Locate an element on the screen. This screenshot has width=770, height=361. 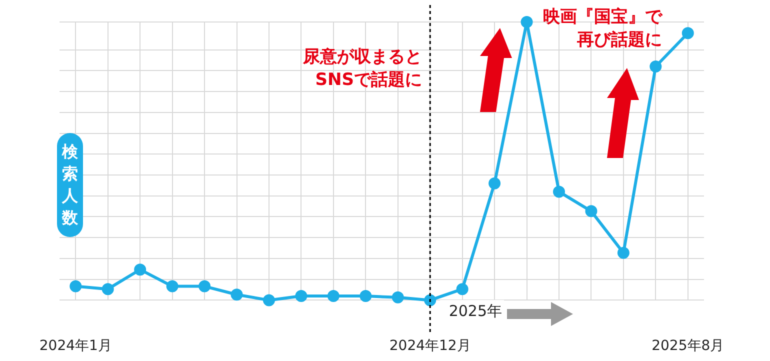
annotation: 映画『国宝』で再び話題に is located at coordinates (602, 29).